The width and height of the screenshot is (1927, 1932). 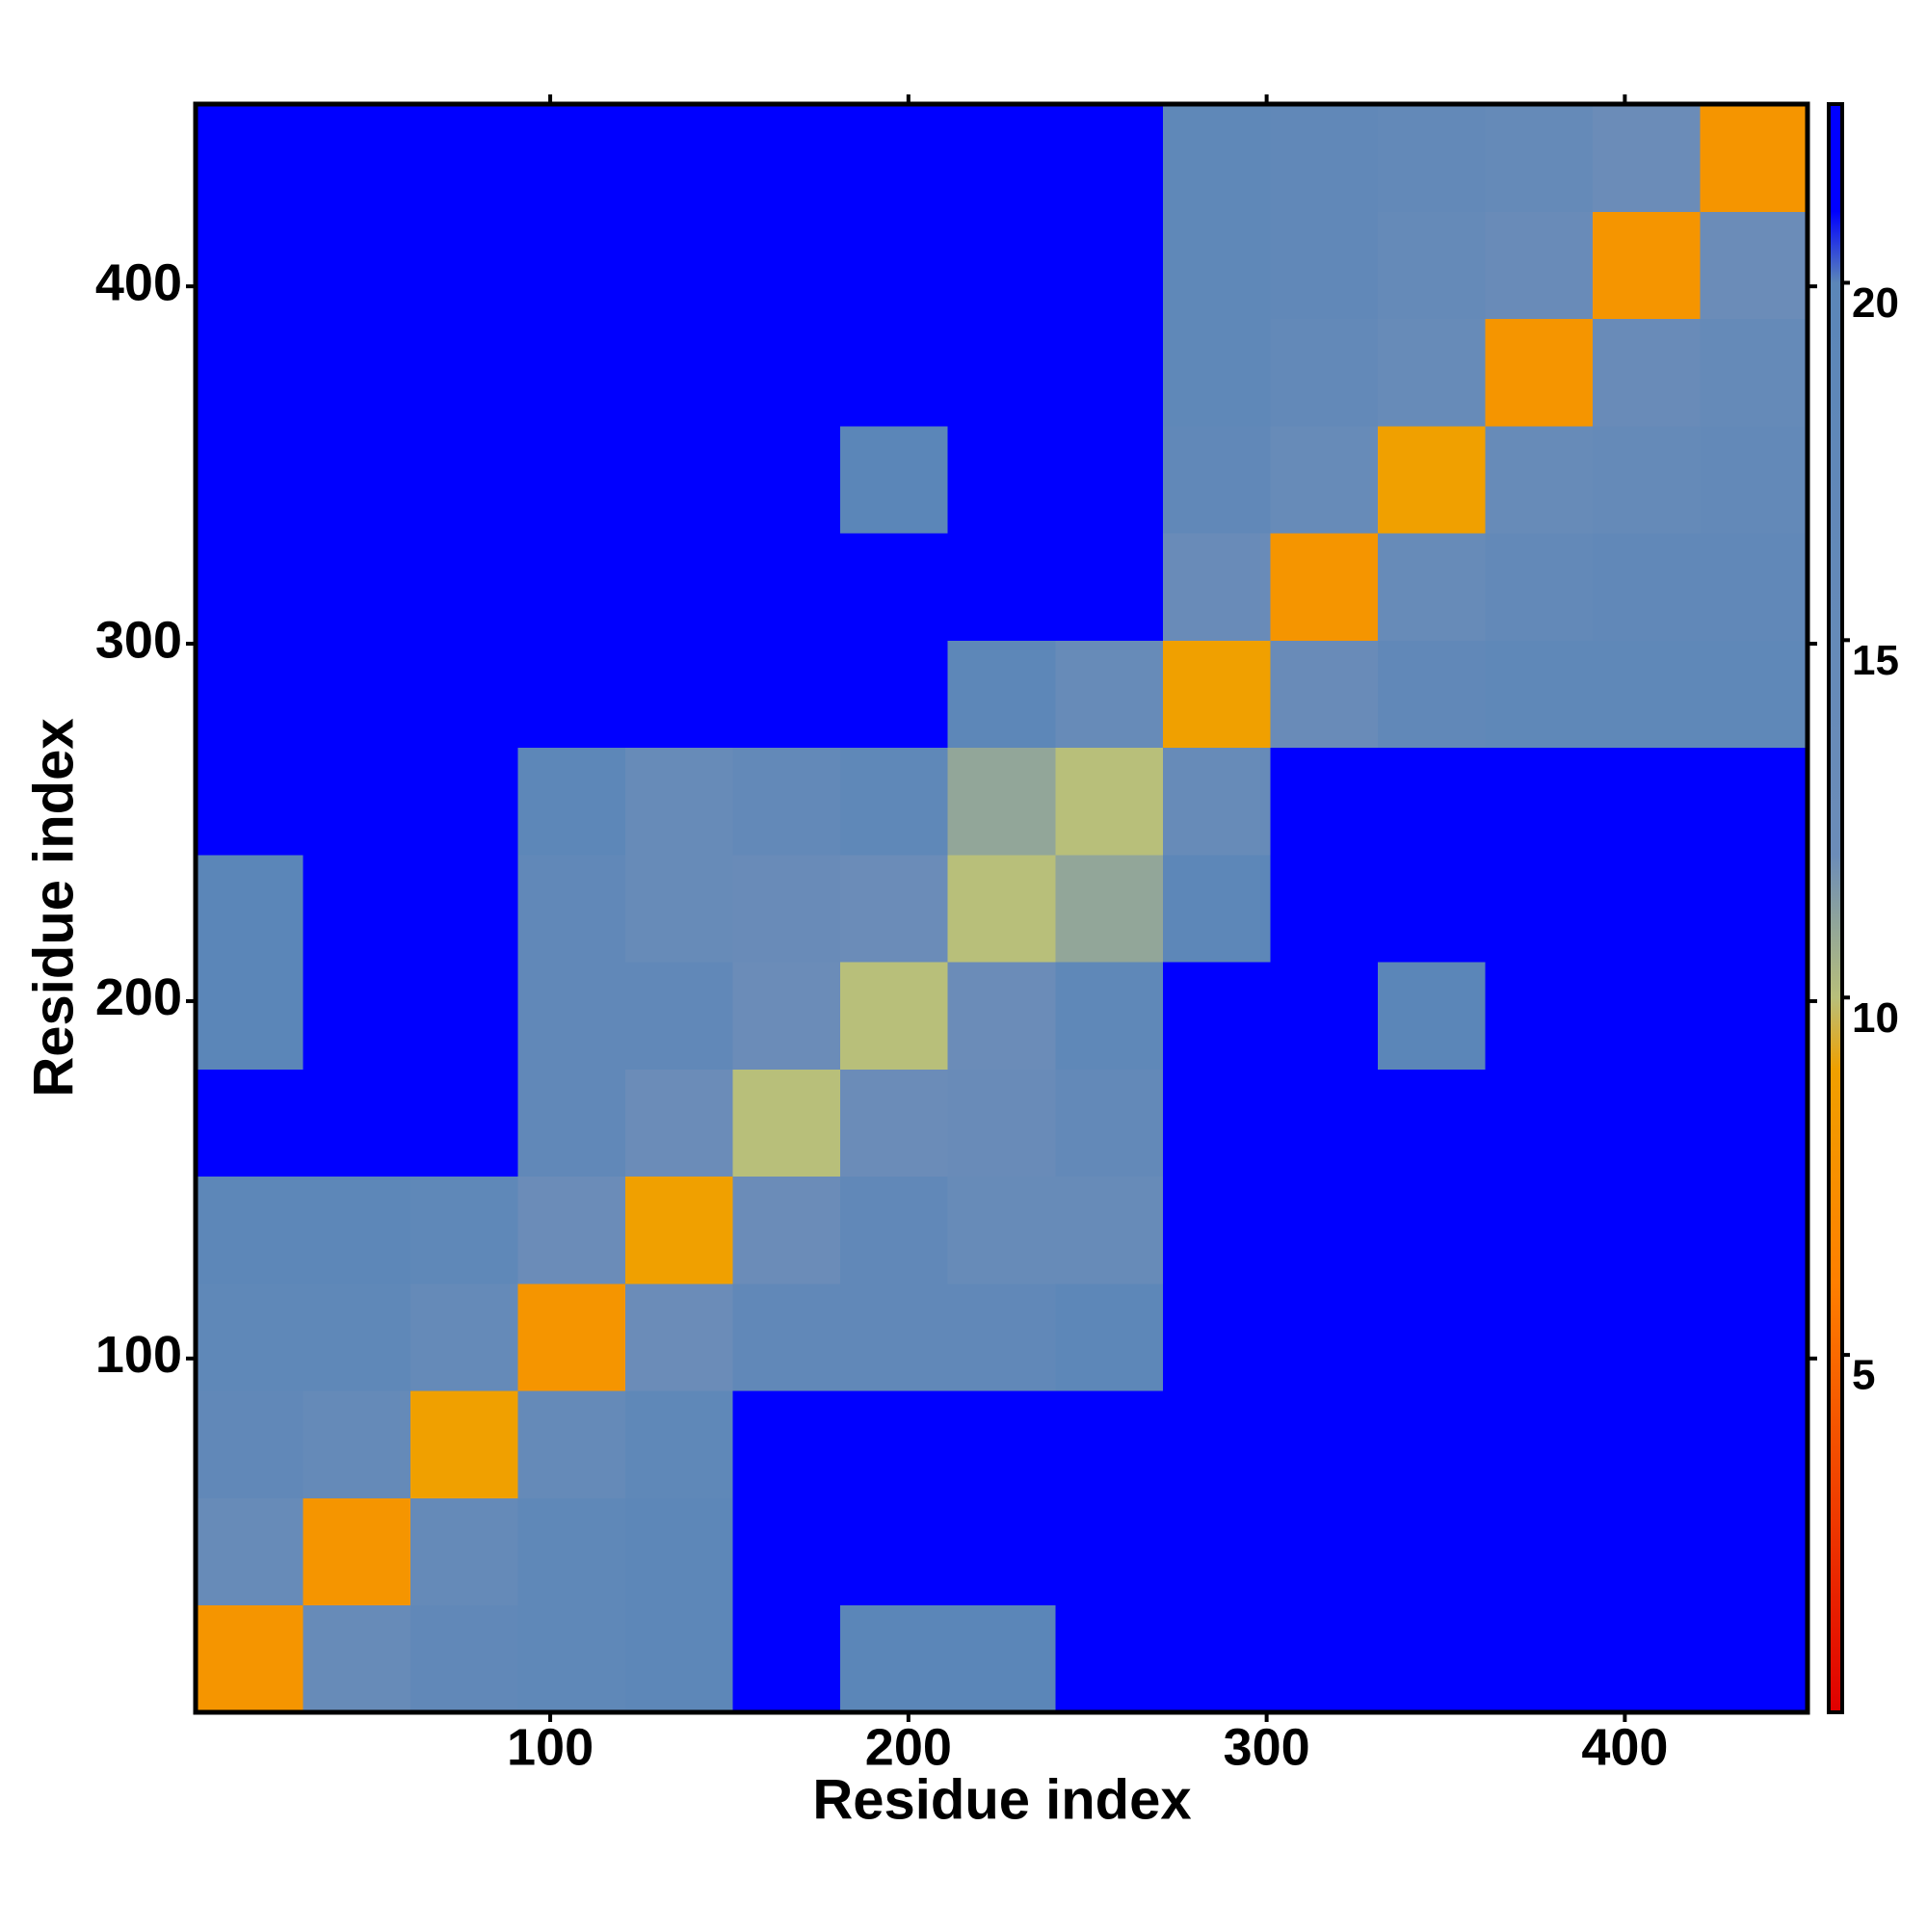 I want to click on colorbar-tick-label: 10, so click(x=1875, y=1018).